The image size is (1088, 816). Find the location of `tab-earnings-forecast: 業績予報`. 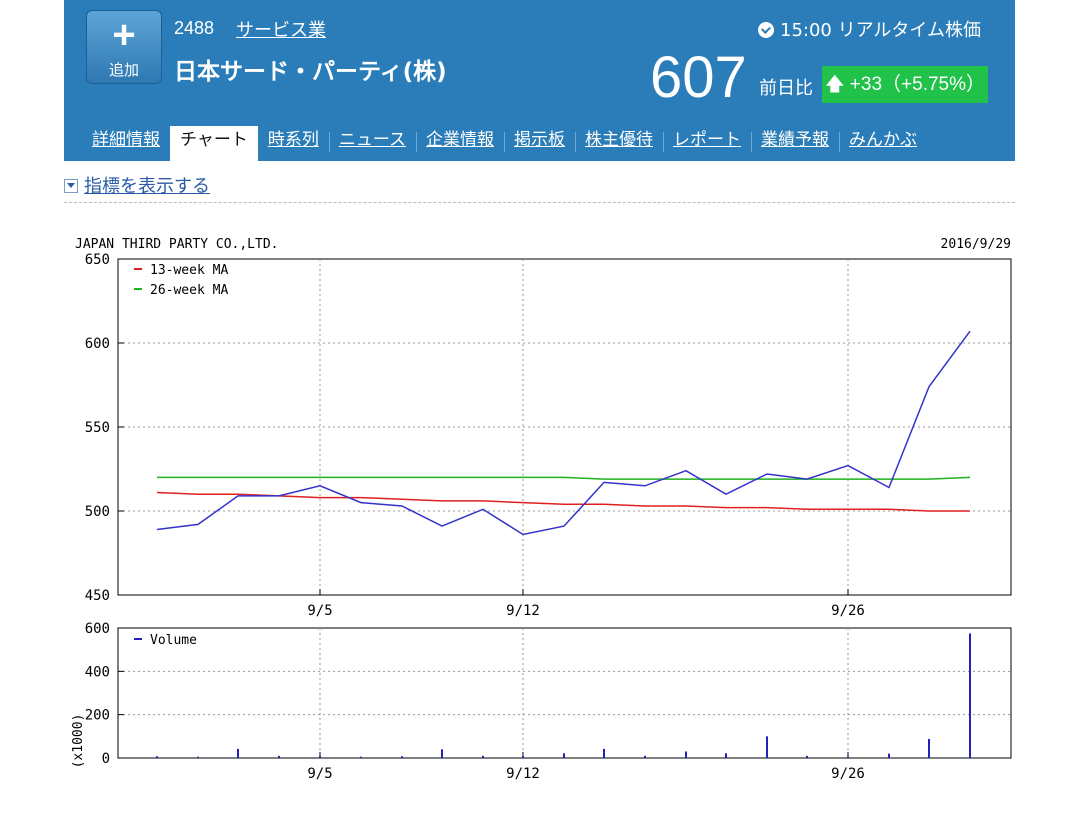

tab-earnings-forecast: 業績予報 is located at coordinates (795, 143).